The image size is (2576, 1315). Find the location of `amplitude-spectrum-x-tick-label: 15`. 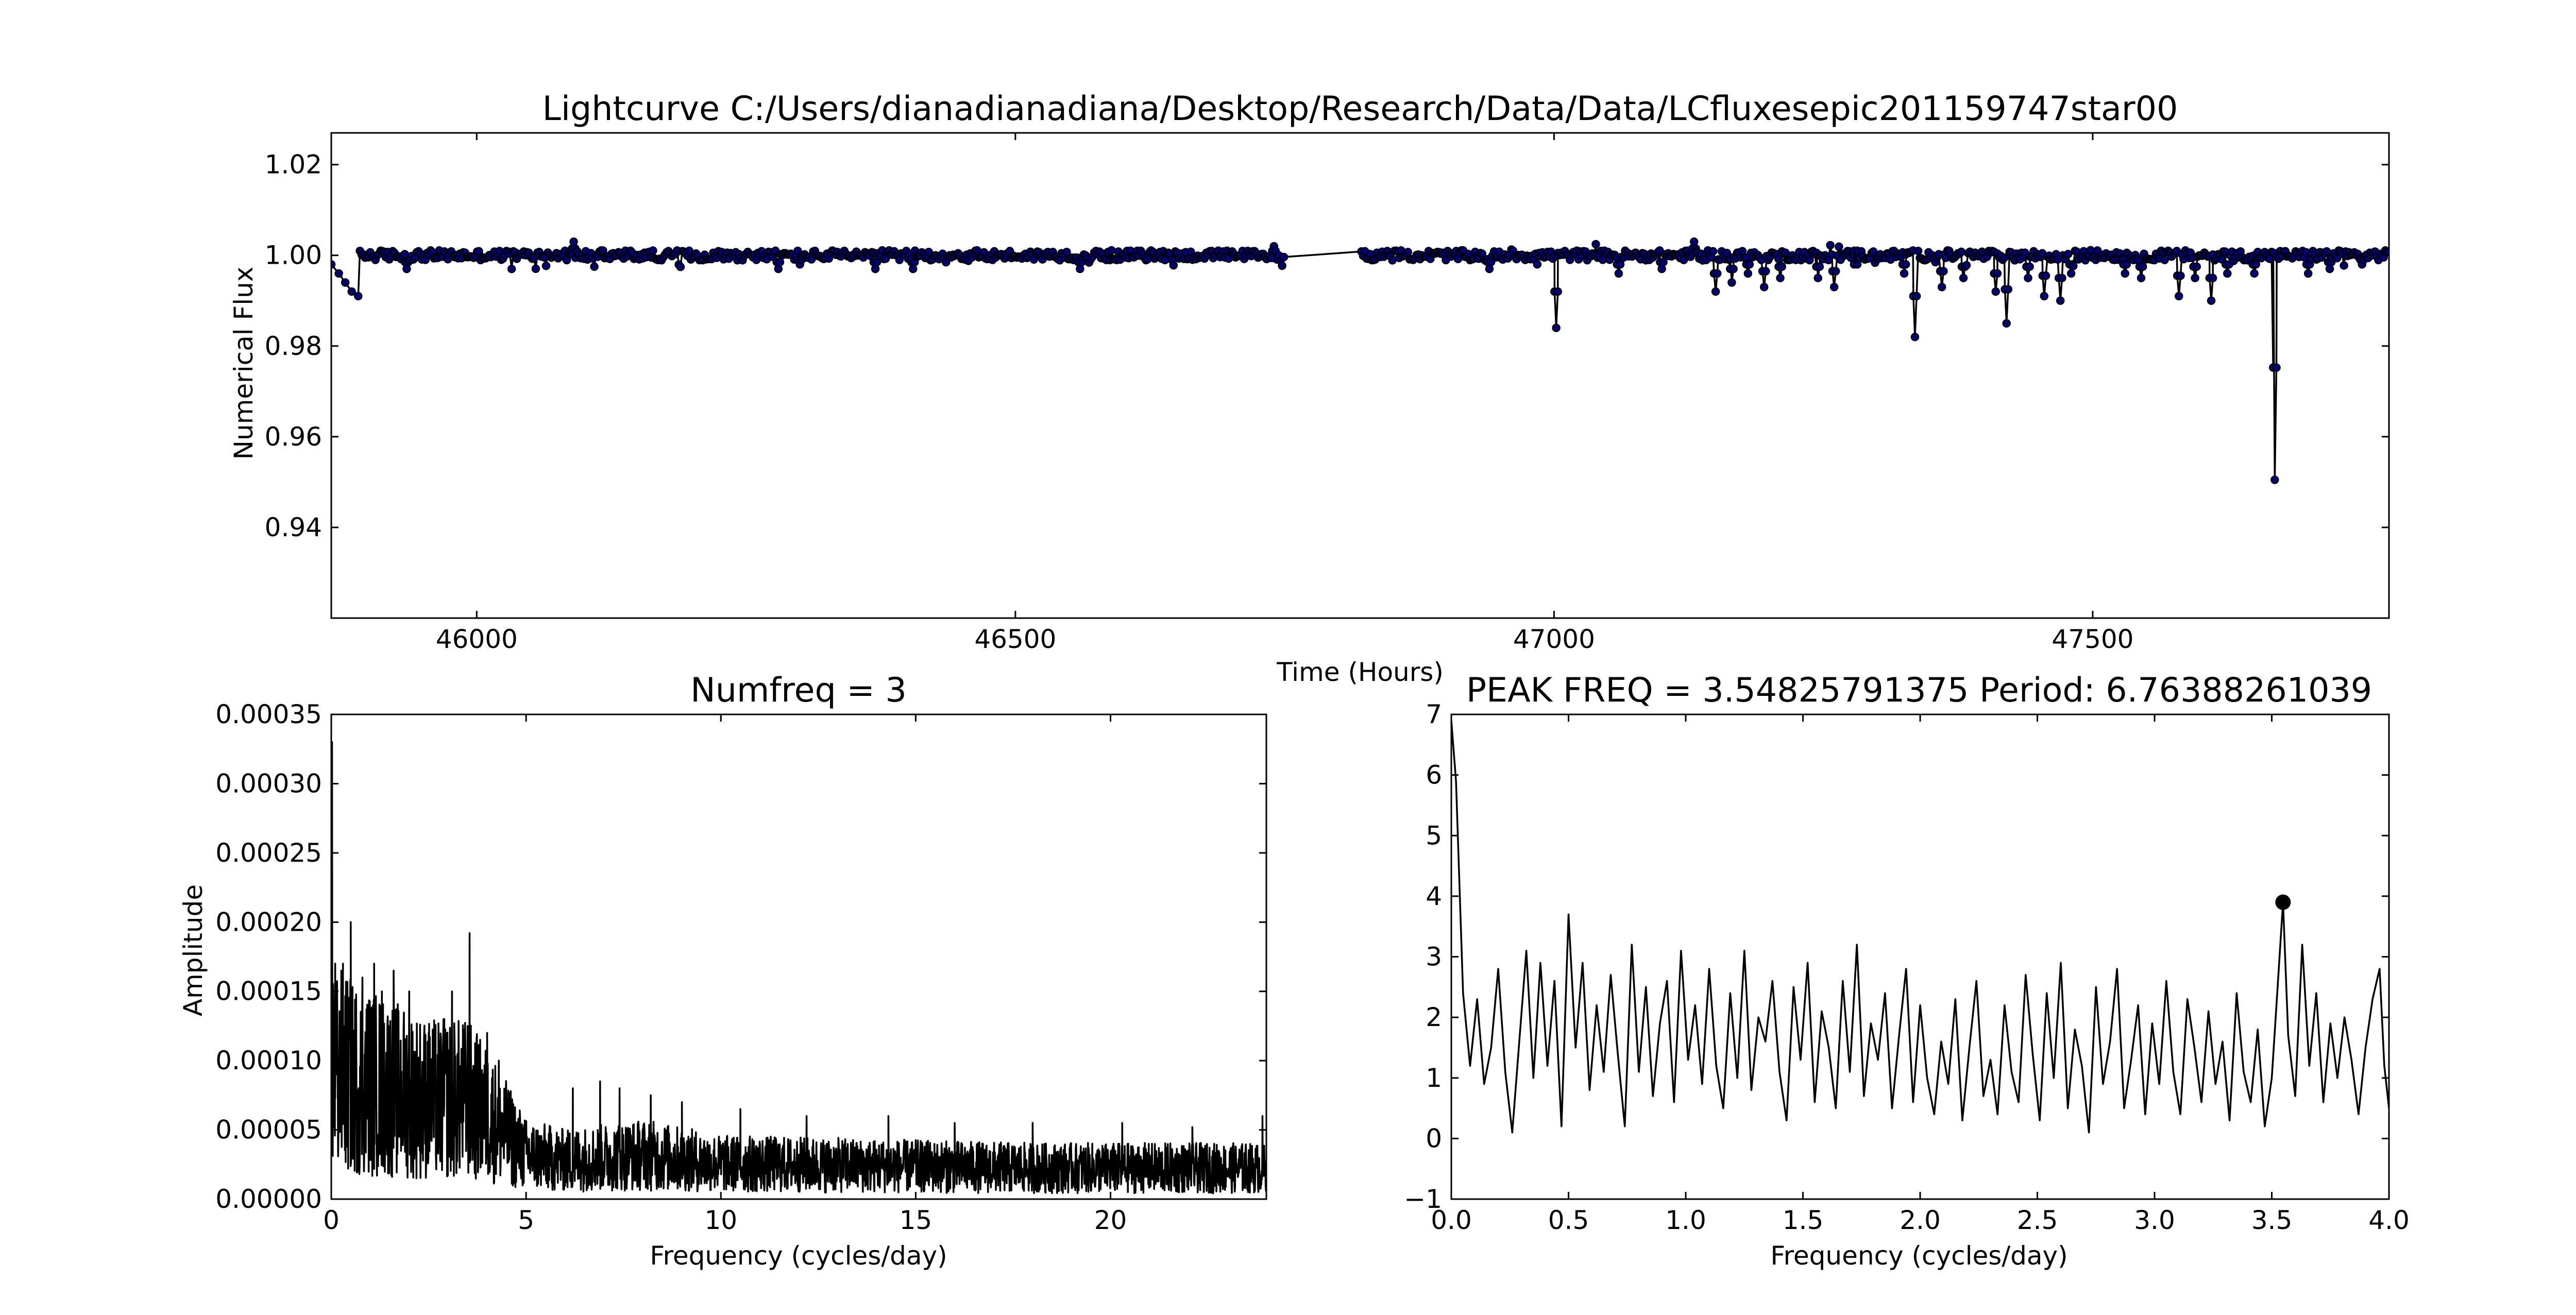

amplitude-spectrum-x-tick-label: 15 is located at coordinates (916, 1220).